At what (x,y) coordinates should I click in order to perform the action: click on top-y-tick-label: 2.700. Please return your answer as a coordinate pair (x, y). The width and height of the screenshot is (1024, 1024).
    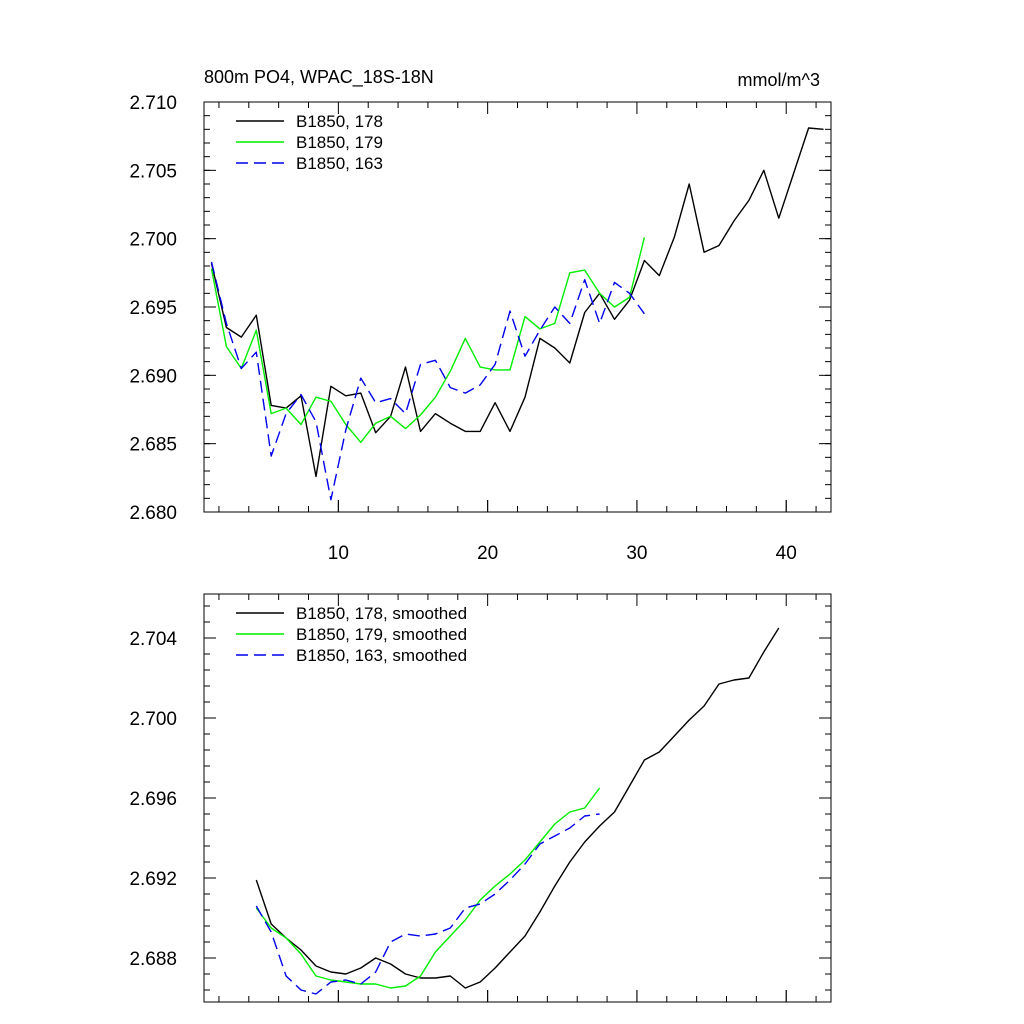
    Looking at the image, I should click on (153, 240).